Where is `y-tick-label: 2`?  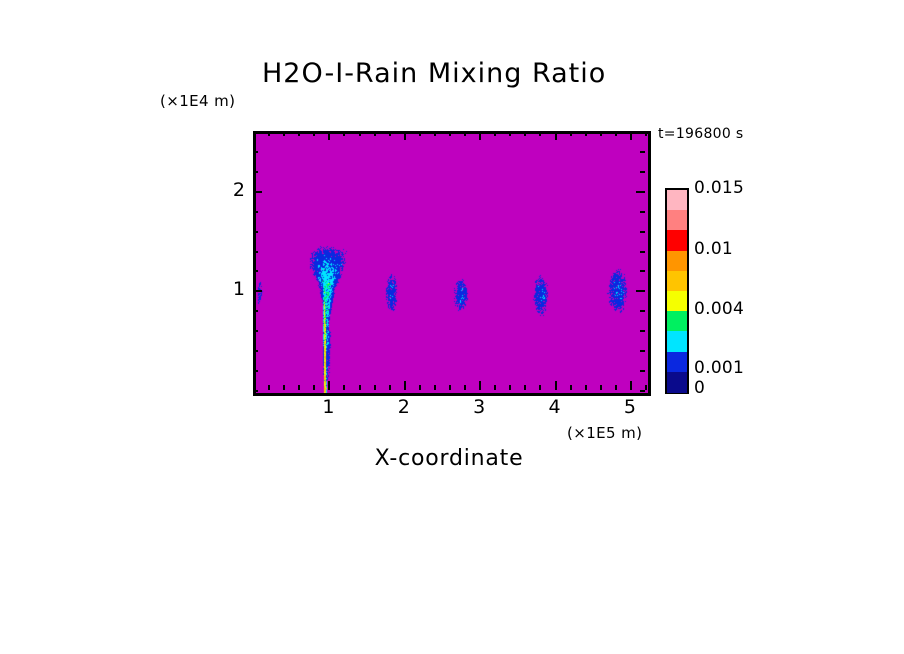
y-tick-label: 2 is located at coordinates (238, 189).